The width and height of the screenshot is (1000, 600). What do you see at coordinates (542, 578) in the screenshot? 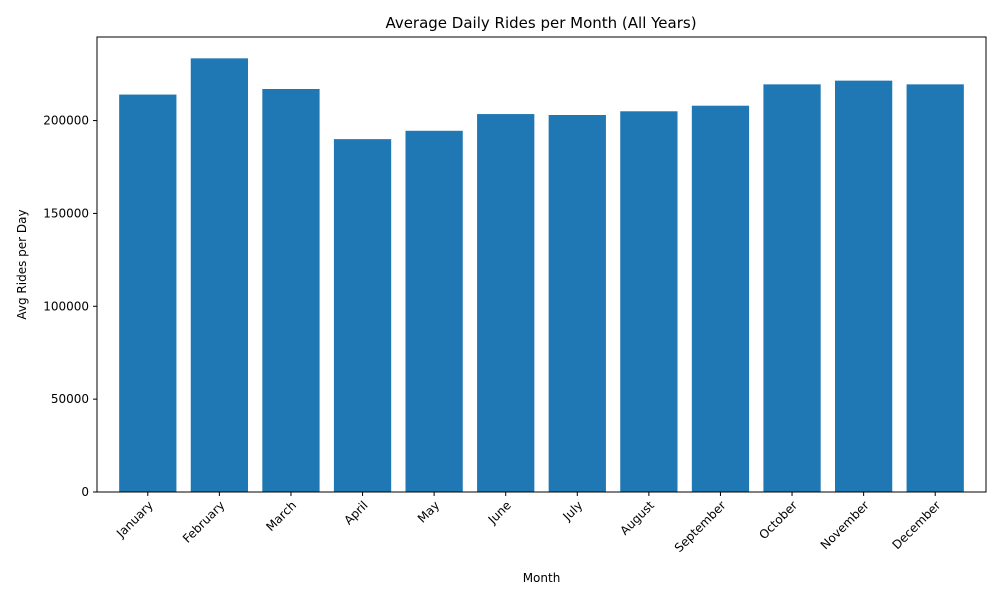
I see `x-axis-label: Month` at bounding box center [542, 578].